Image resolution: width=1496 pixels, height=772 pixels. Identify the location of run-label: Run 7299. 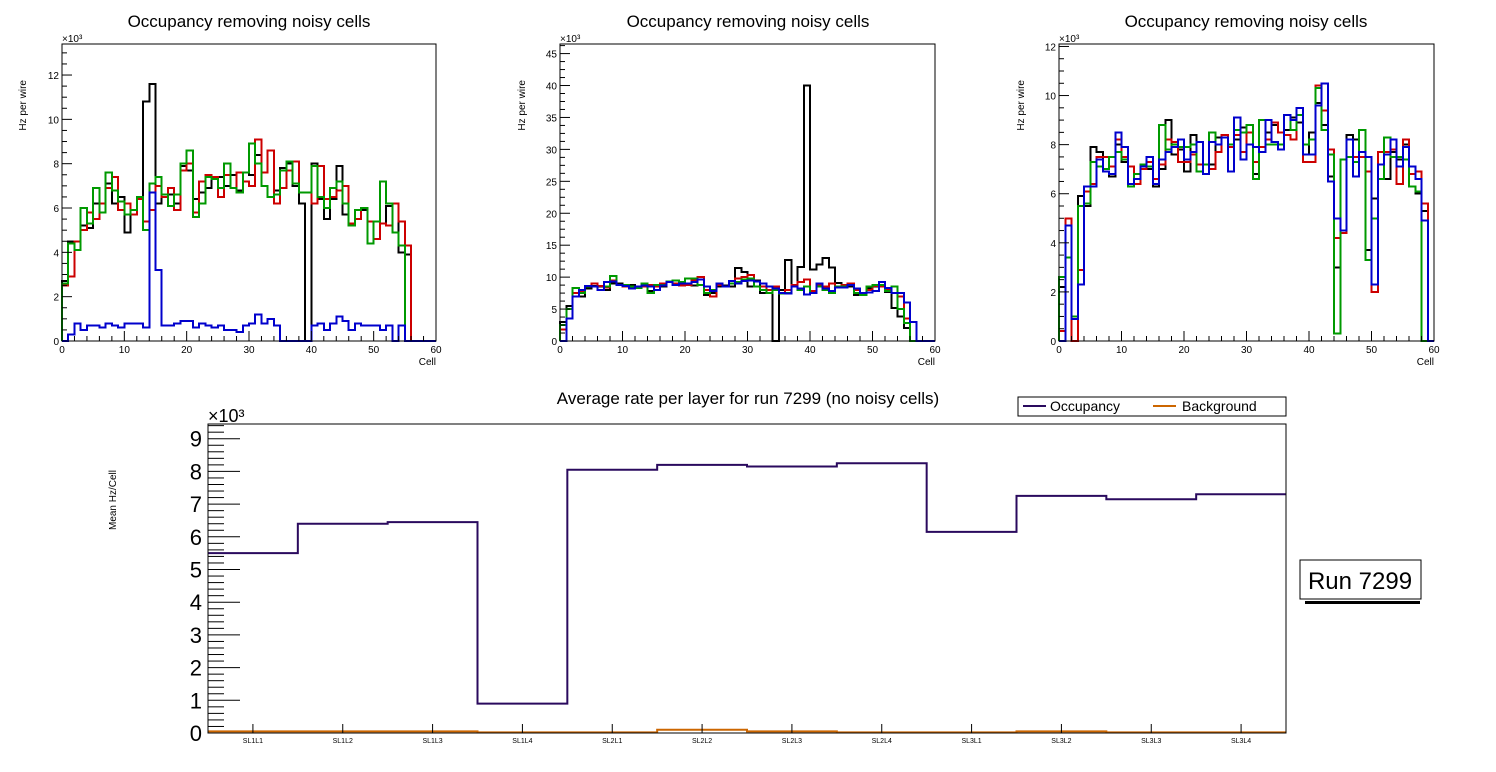
(1360, 581).